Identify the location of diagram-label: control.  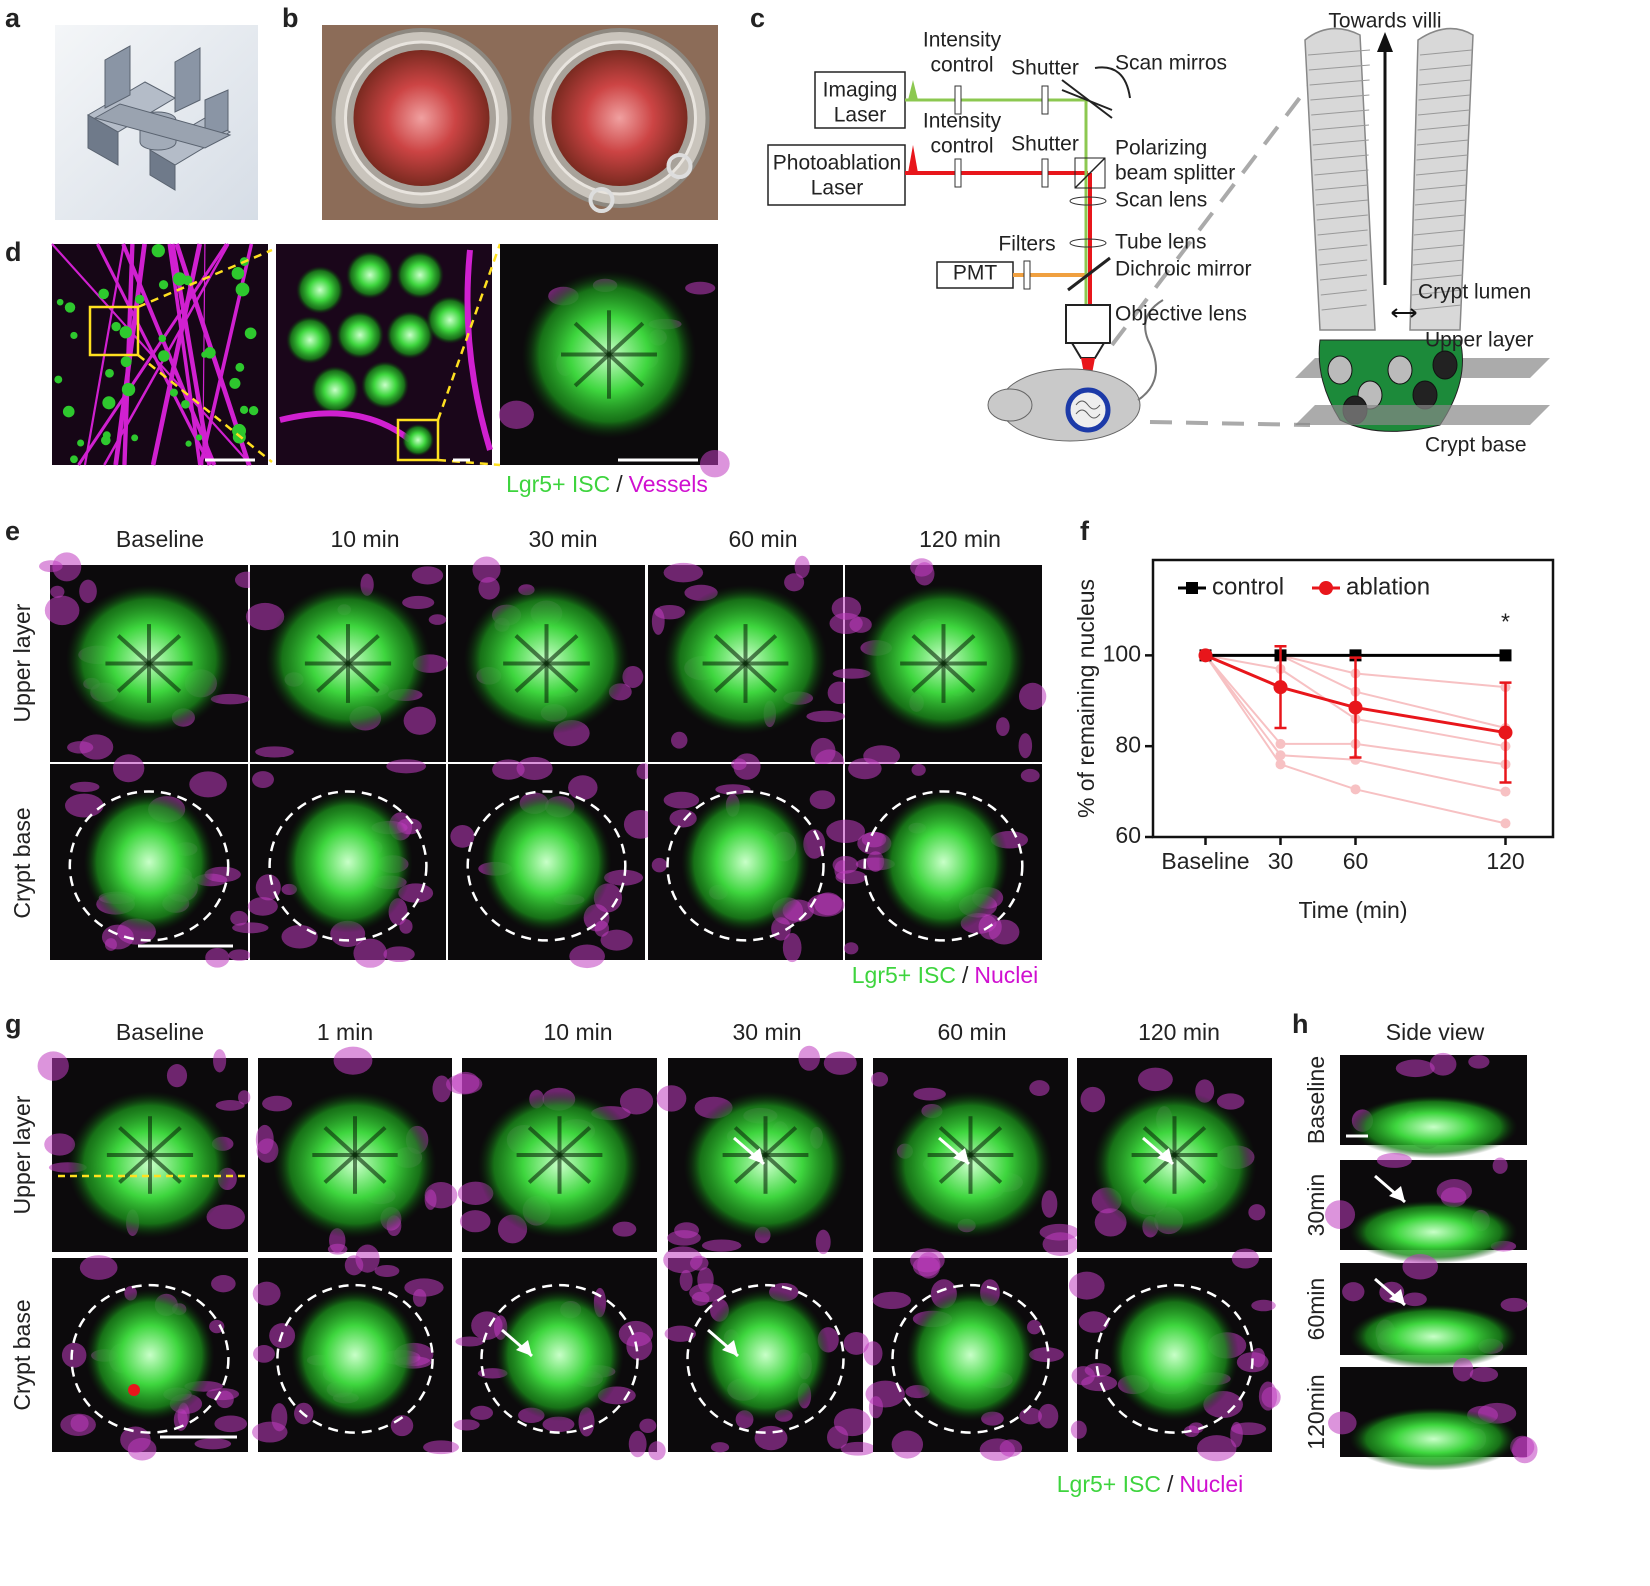
(961, 65).